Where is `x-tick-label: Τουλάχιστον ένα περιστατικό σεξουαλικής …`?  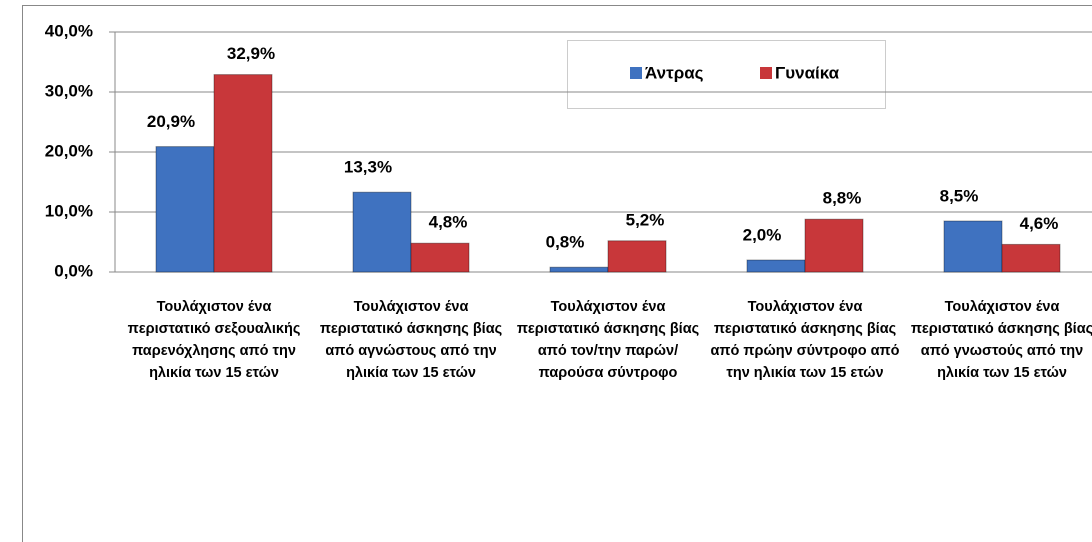 x-tick-label: Τουλάχιστον ένα περιστατικό σεξουαλικής … is located at coordinates (214, 340).